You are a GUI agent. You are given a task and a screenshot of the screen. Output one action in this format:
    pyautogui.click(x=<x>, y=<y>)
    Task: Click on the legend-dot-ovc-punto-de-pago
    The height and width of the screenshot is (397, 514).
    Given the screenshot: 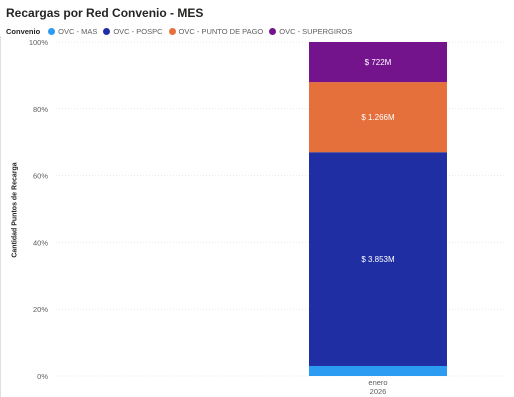 What is the action you would take?
    pyautogui.click(x=172, y=31)
    